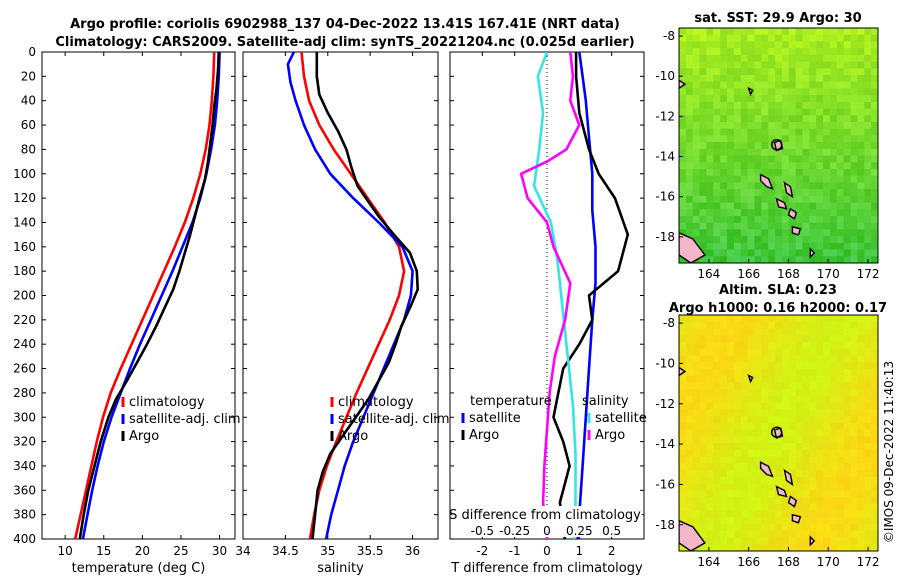  Describe the element at coordinates (514, 531) in the screenshot. I see `secondary-x-tick-label: -0.25` at that location.